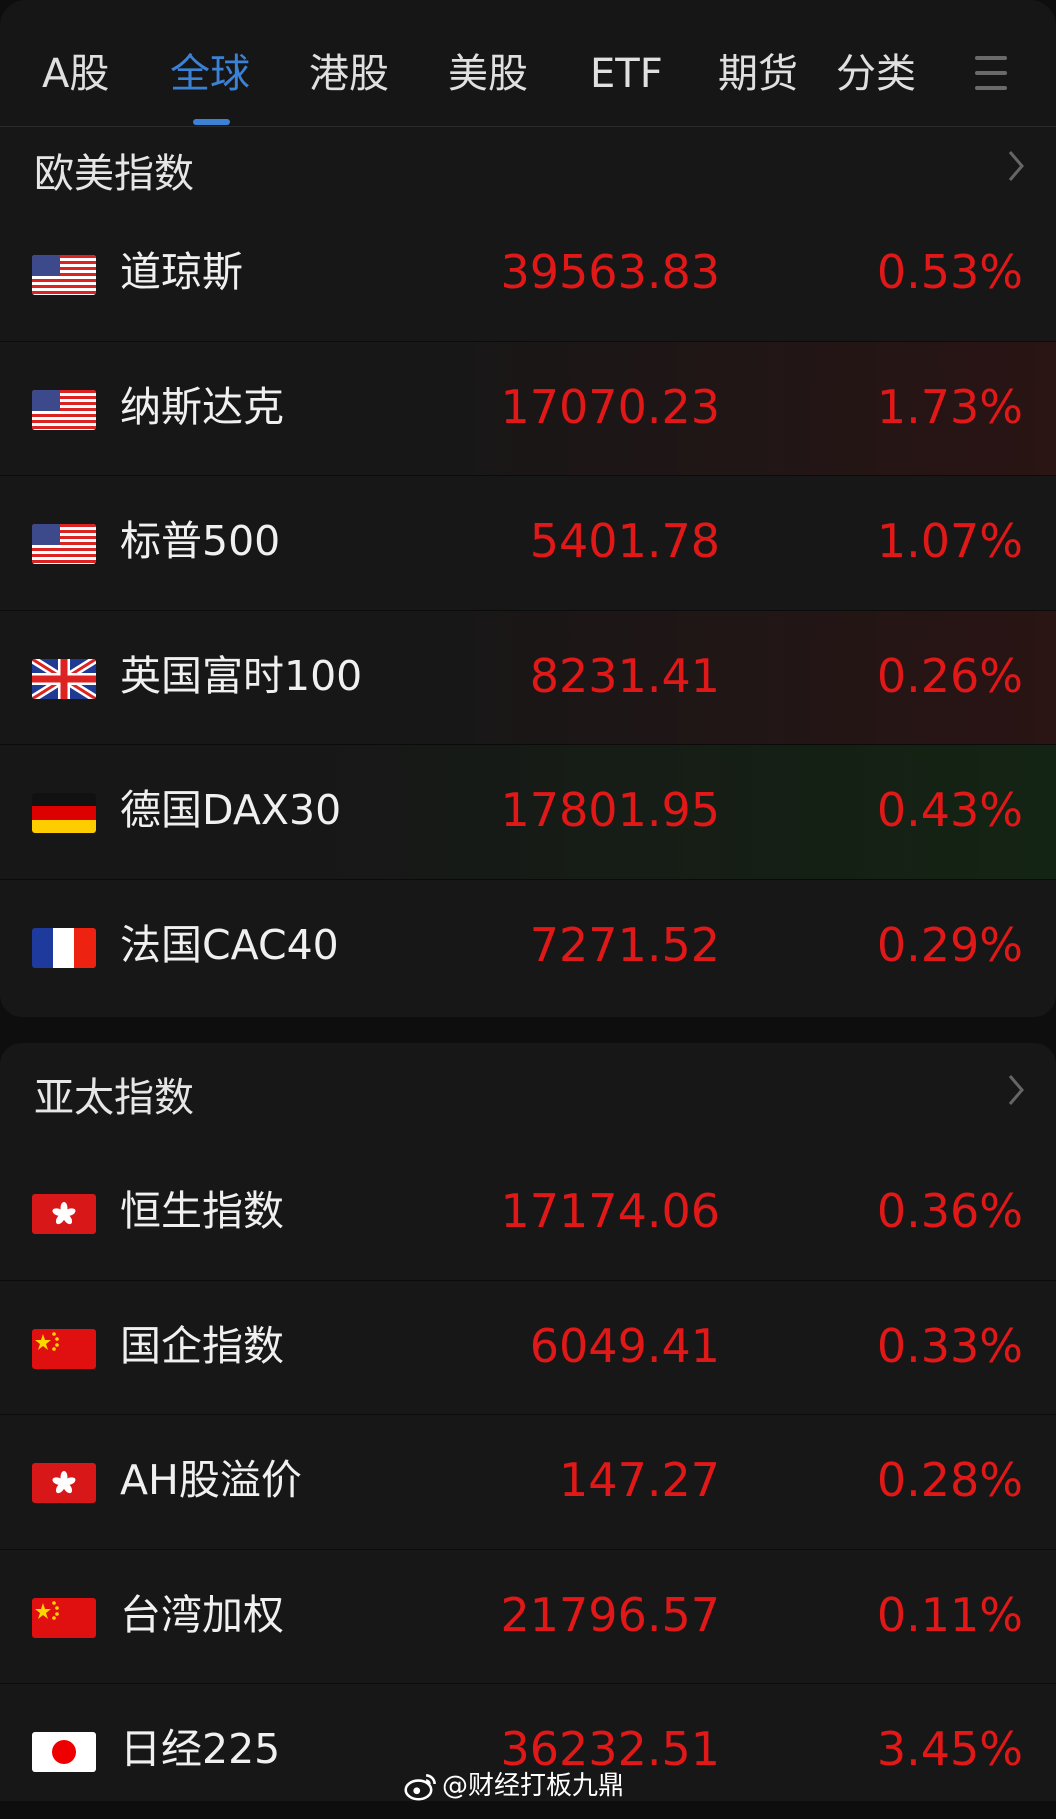  Describe the element at coordinates (624, 675) in the screenshot. I see `index-price: 8231.41` at that location.